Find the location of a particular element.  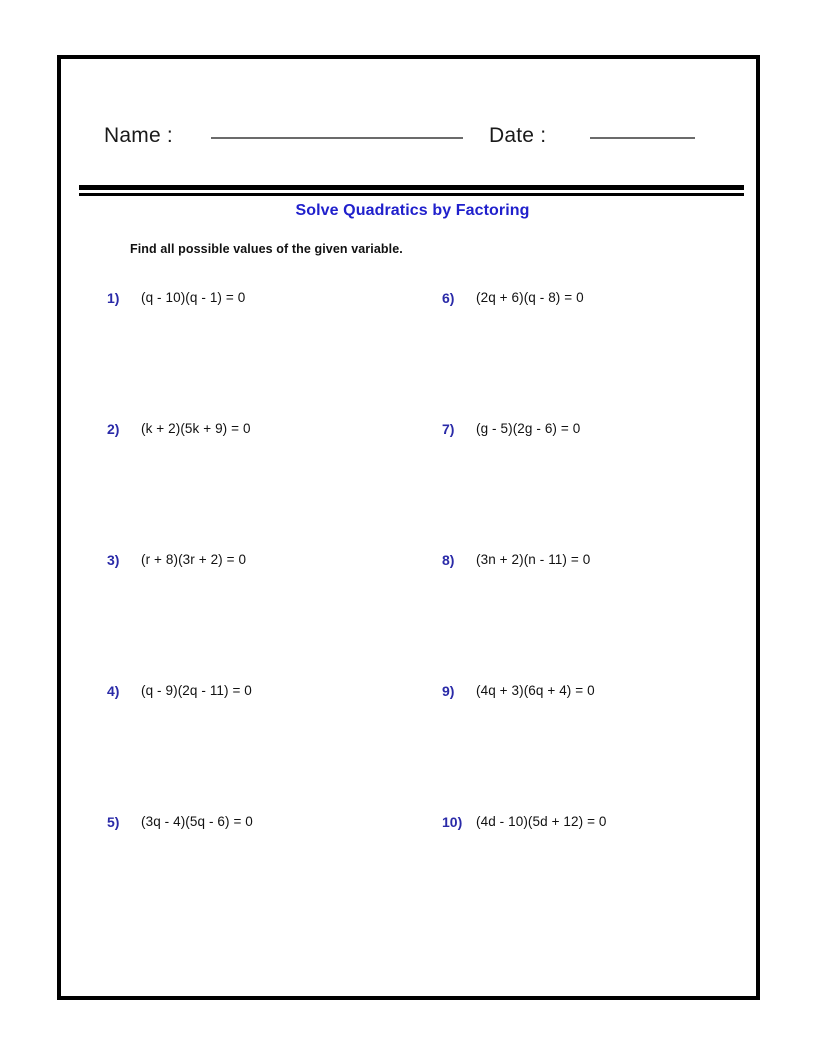

problem-item-4: 4) (q - 9)(2q - 11) = 0 is located at coordinates (179, 691).